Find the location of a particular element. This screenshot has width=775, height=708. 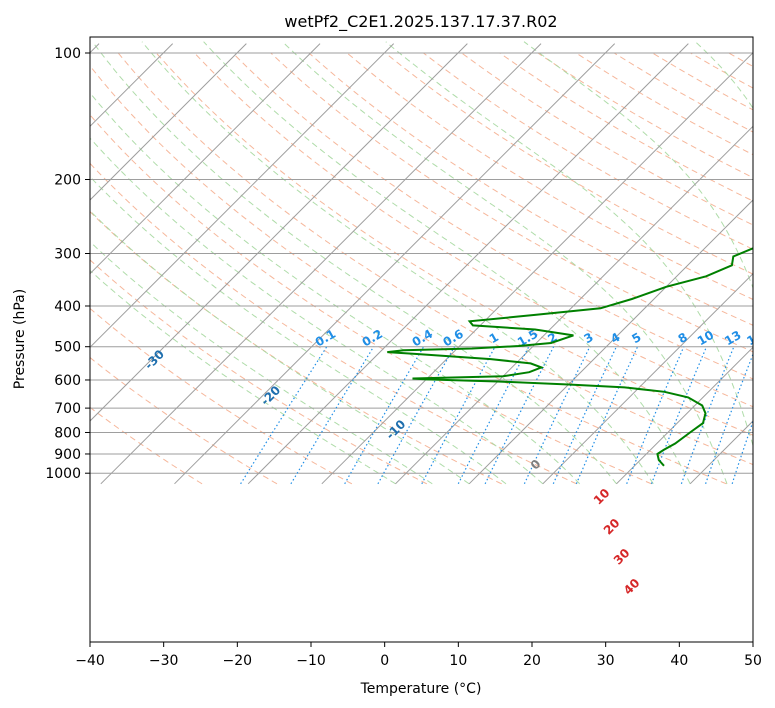

mixing-ratio-label: 0.6 is located at coordinates (452, 338).